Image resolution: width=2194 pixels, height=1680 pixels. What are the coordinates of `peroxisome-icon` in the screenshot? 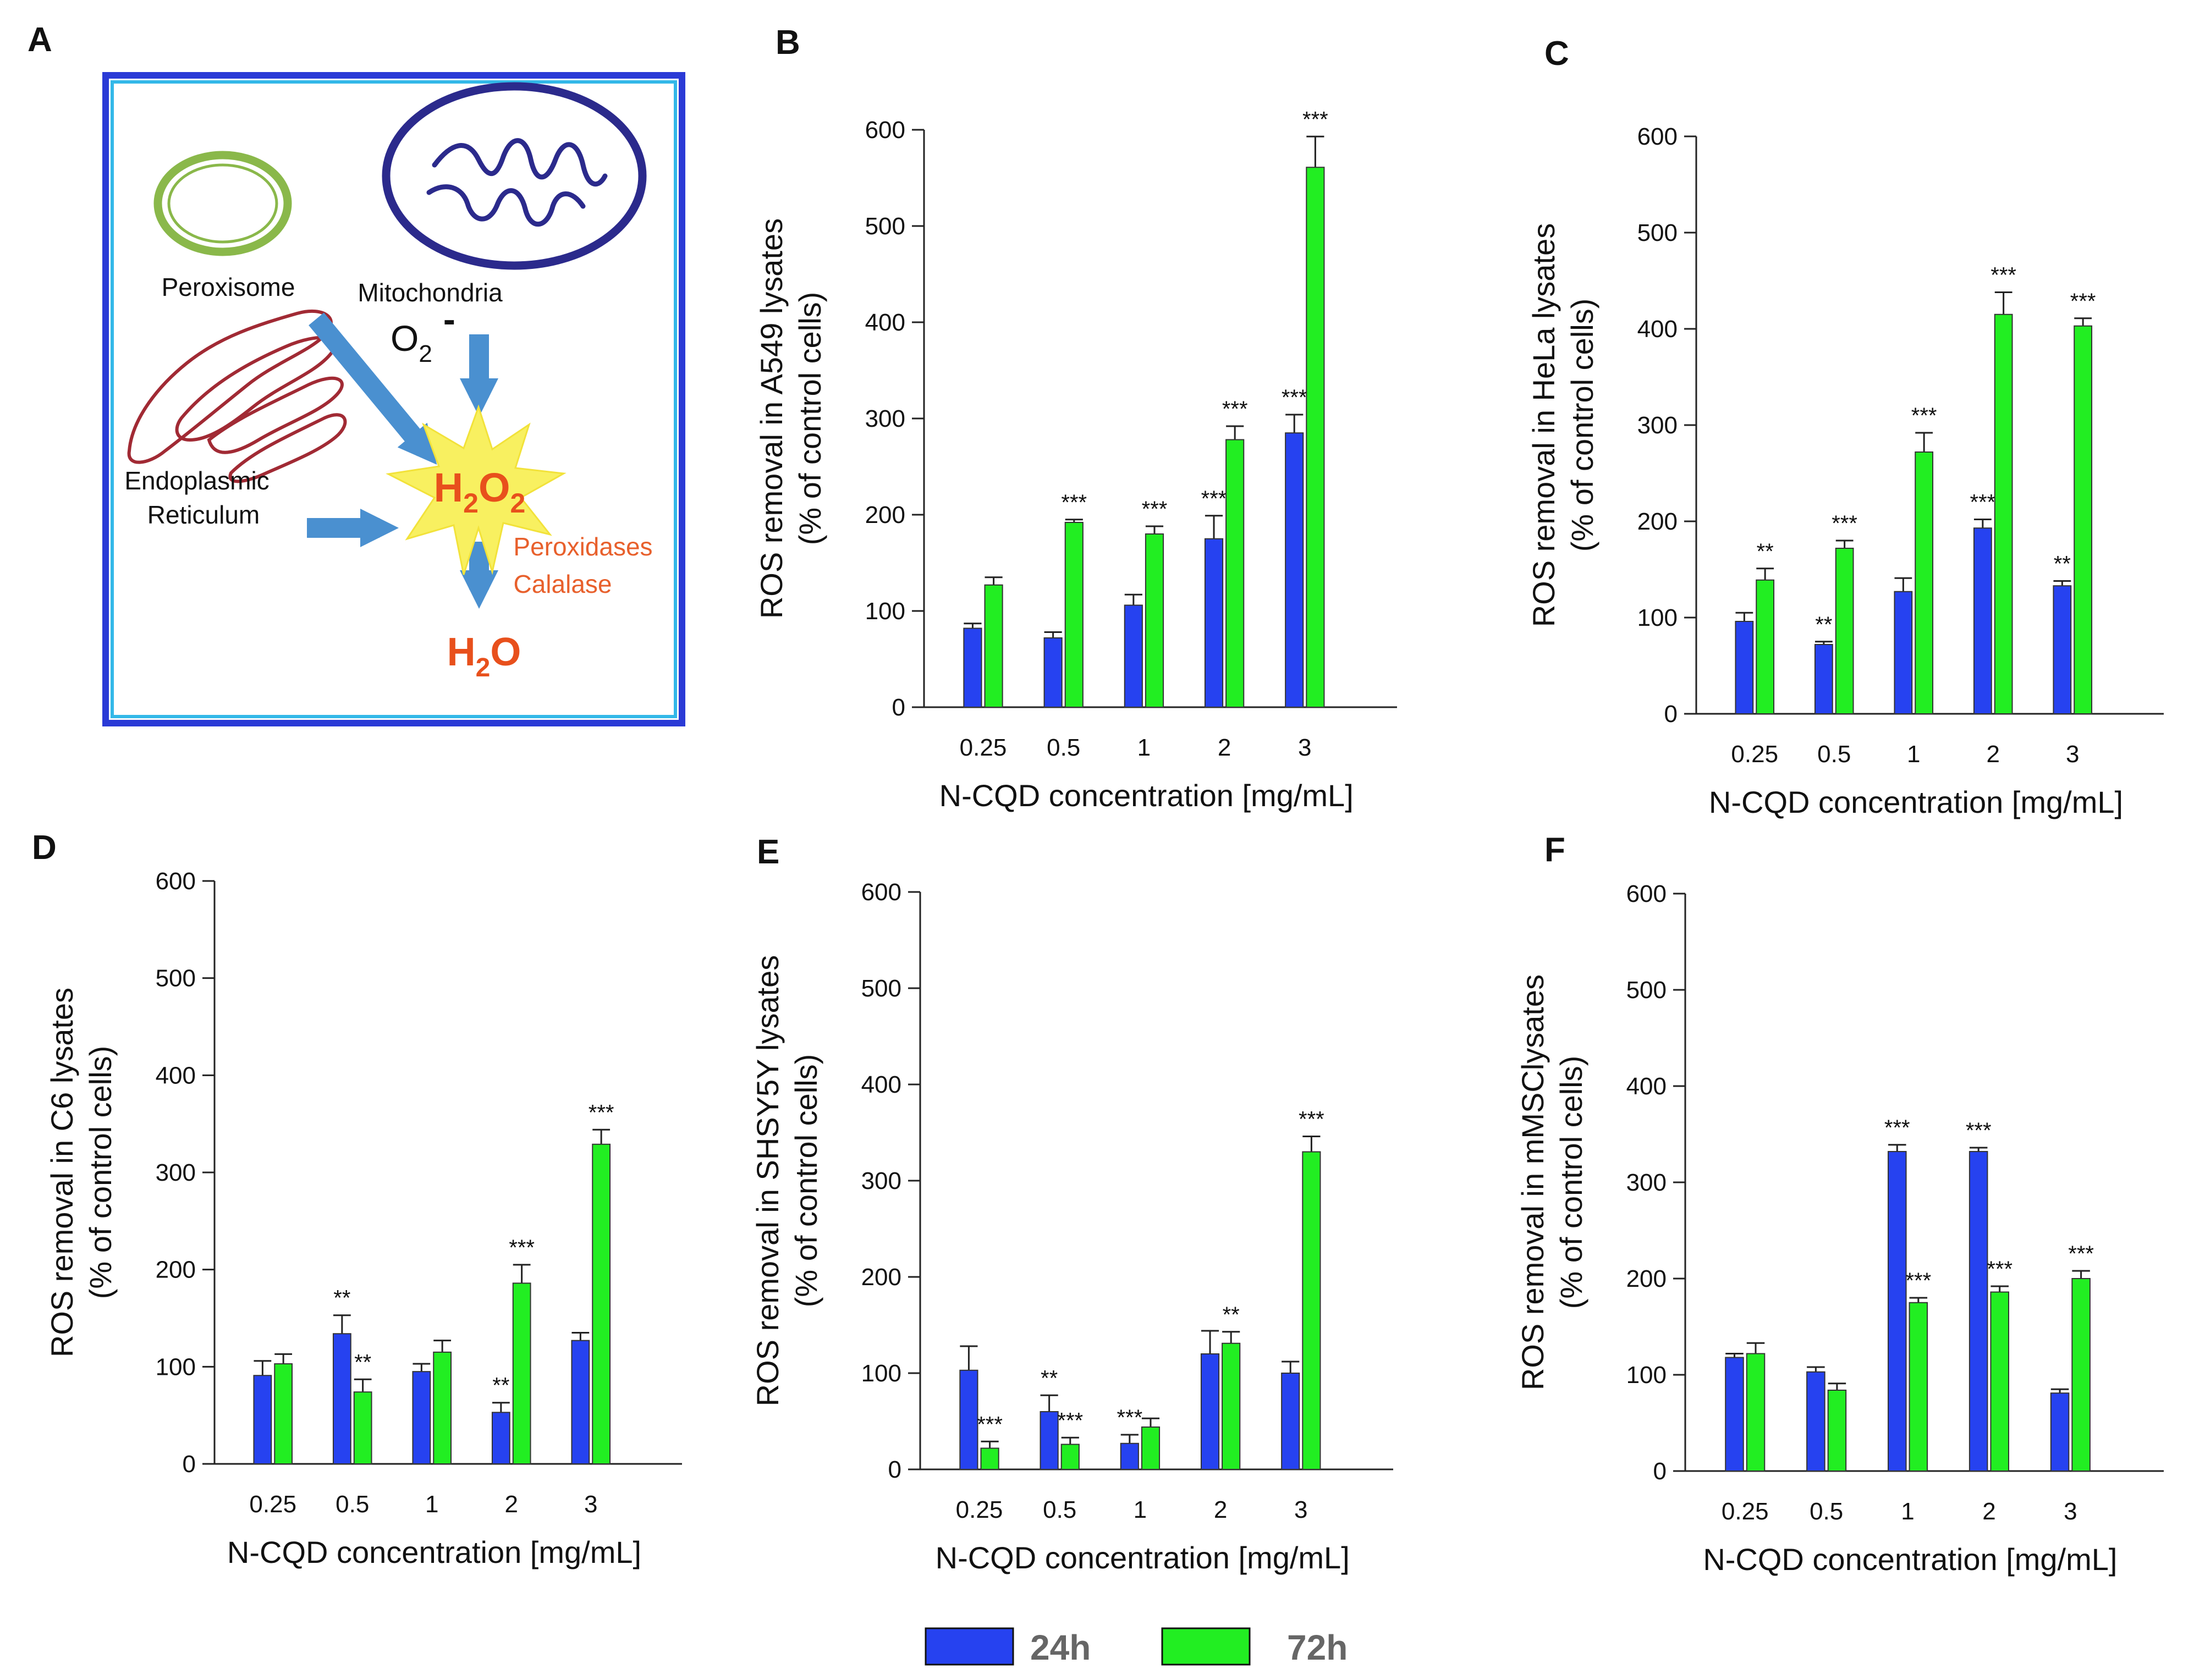 It's located at (222, 203).